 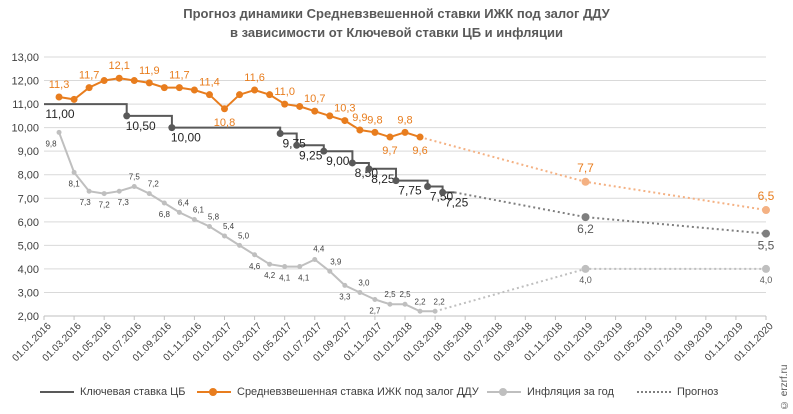 I want to click on mortgage-label: 11,6, so click(x=254, y=78).